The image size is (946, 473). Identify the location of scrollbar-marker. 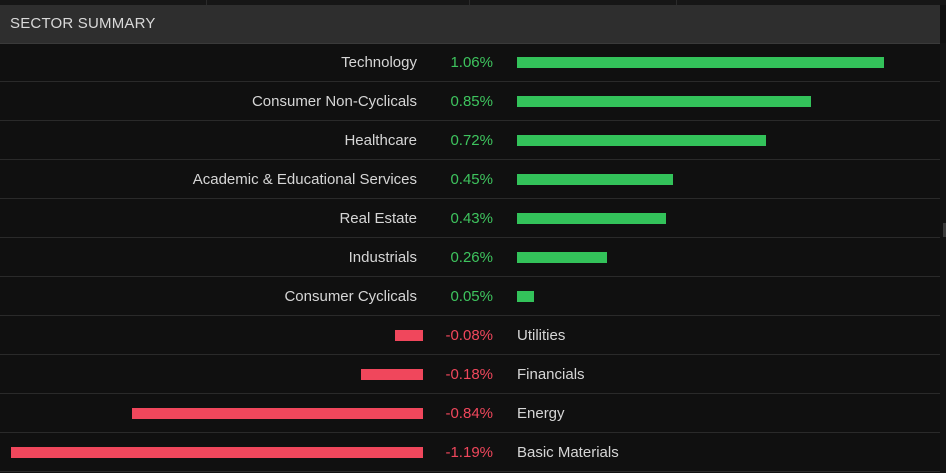
(944, 230).